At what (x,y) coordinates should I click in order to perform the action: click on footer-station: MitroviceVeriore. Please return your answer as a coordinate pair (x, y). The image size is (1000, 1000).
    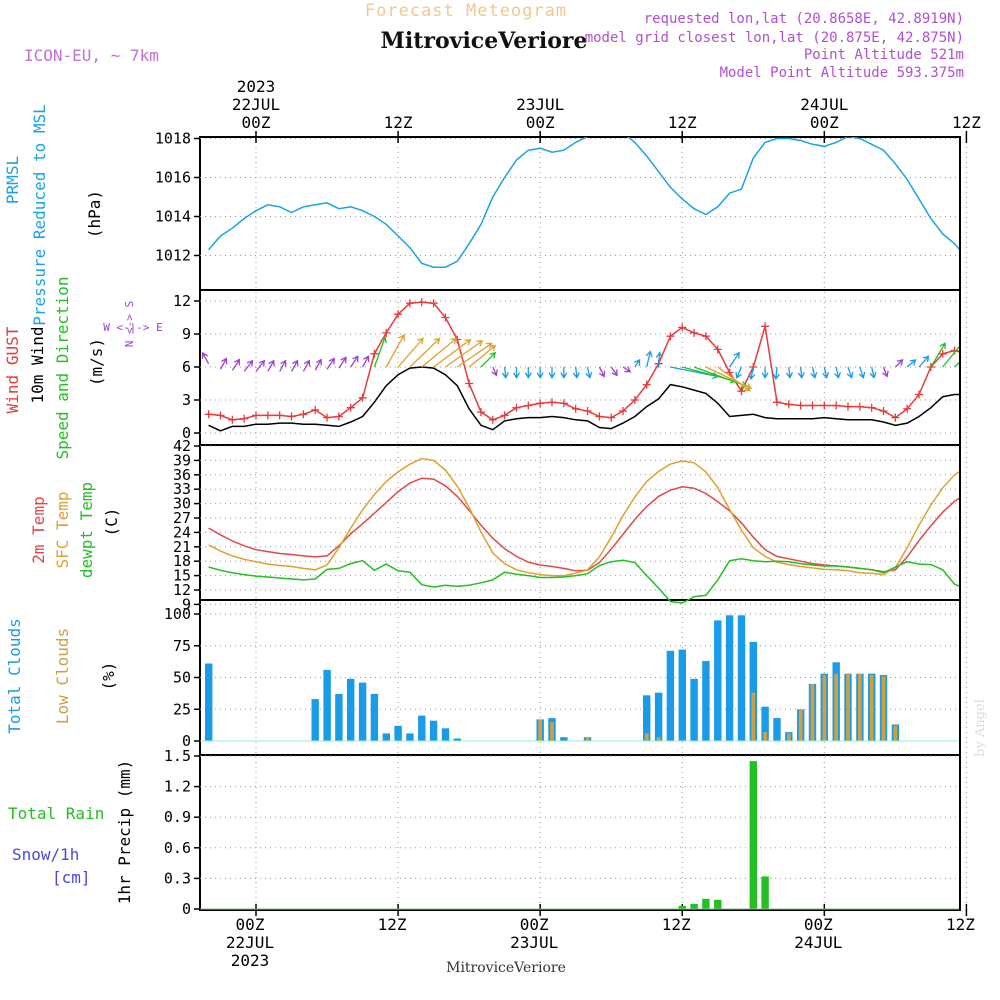
    Looking at the image, I should click on (506, 968).